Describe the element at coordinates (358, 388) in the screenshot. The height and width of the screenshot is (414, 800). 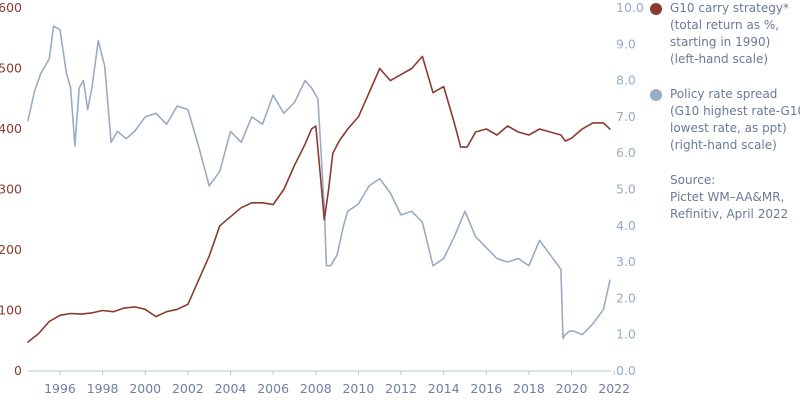
I see `x-tick-label: 2010` at that location.